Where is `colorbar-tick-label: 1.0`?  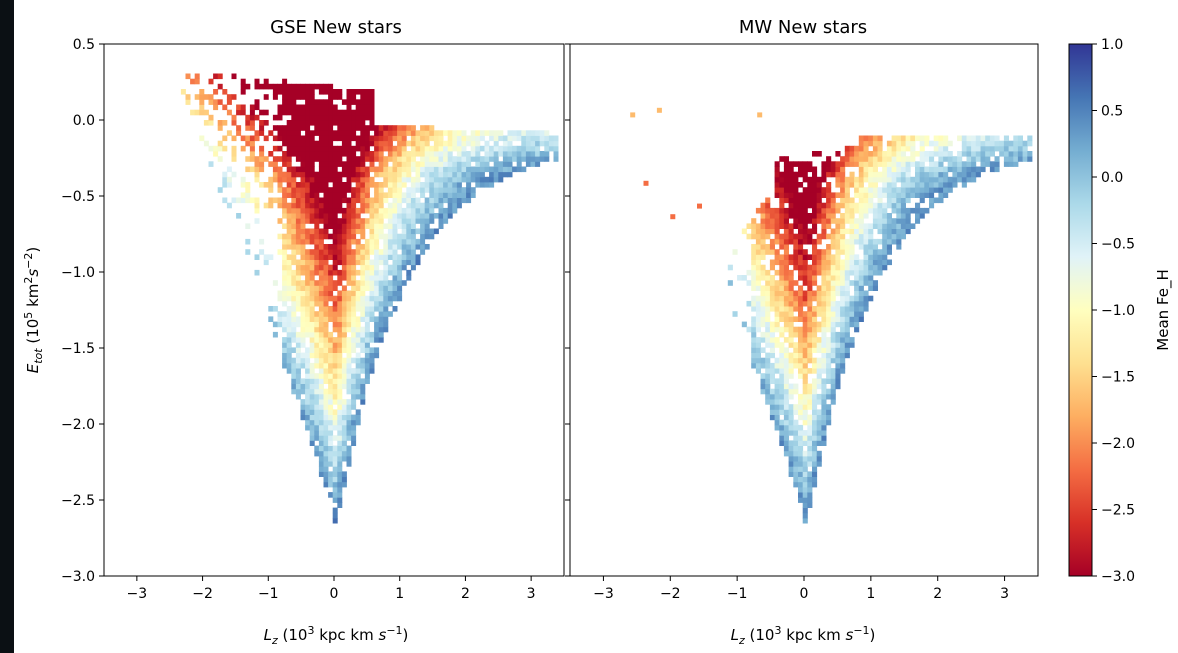
colorbar-tick-label: 1.0 is located at coordinates (1112, 45).